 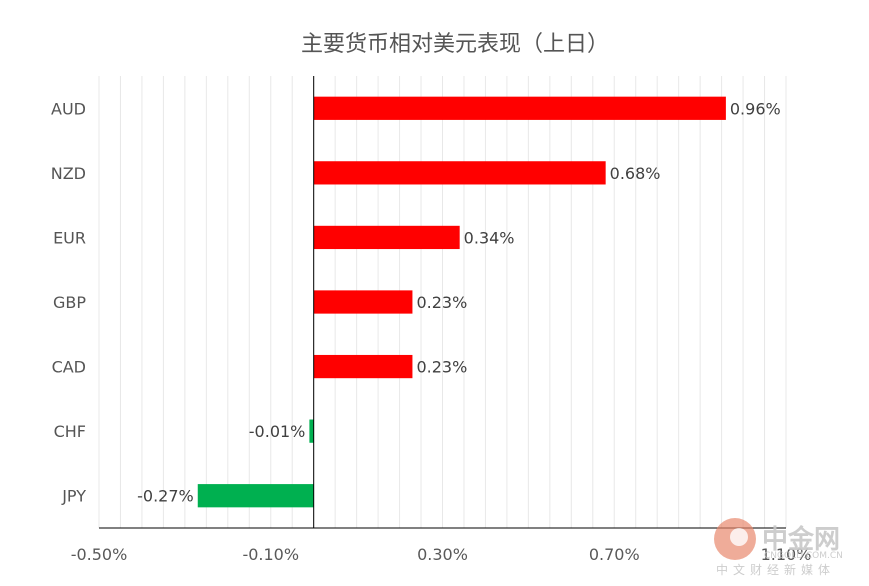 What do you see at coordinates (70, 431) in the screenshot?
I see `category-label: CHF` at bounding box center [70, 431].